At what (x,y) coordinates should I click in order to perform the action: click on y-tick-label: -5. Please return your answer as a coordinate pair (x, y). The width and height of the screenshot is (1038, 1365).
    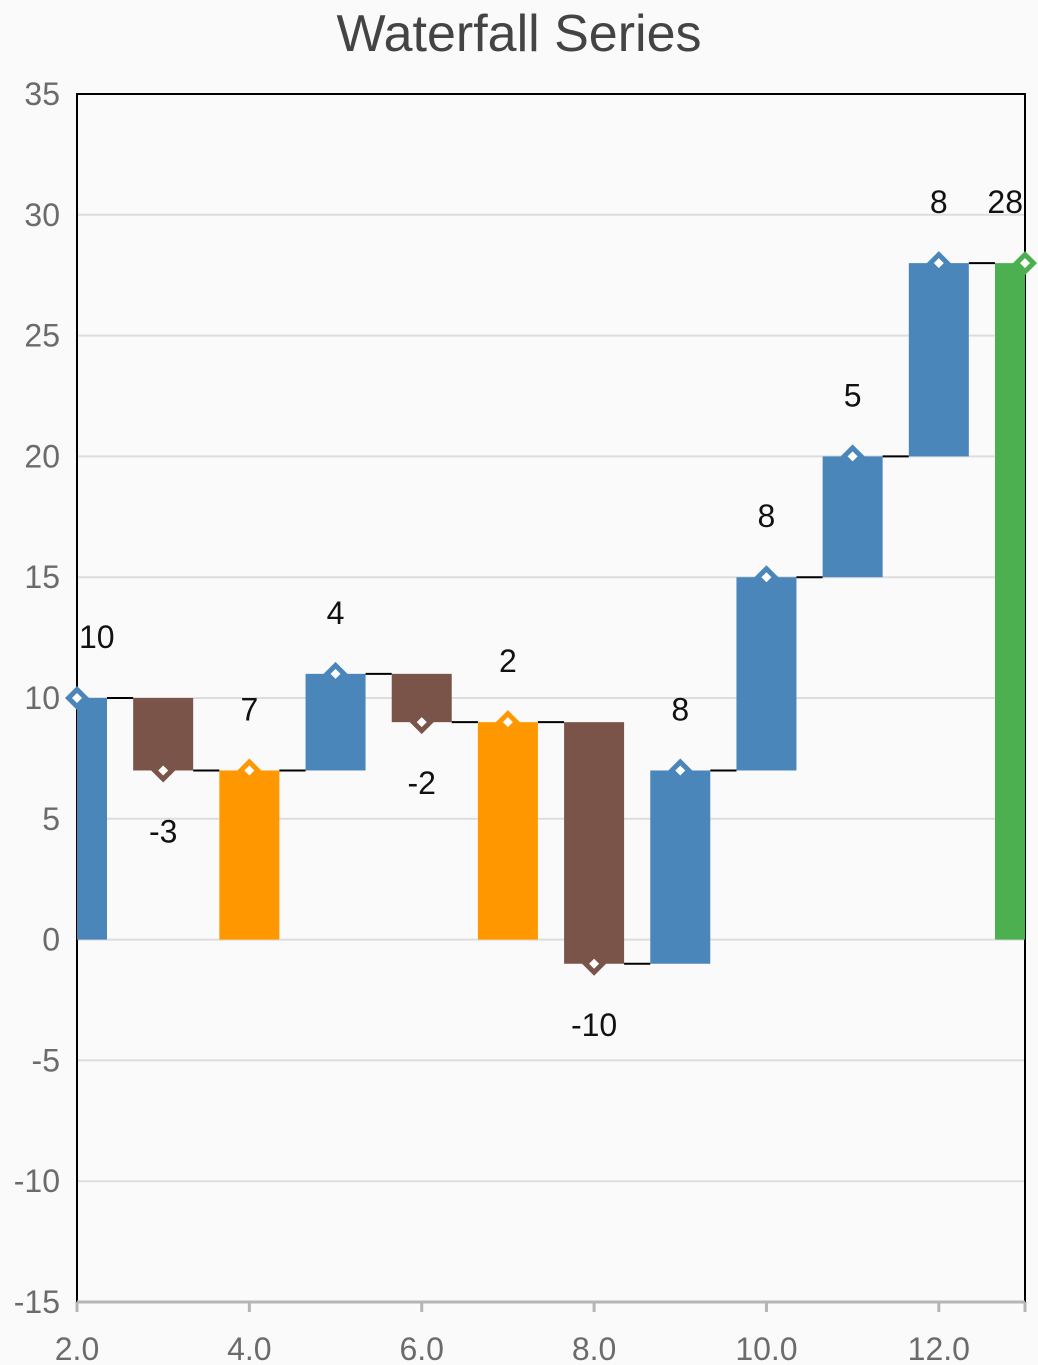
    Looking at the image, I should click on (46, 1060).